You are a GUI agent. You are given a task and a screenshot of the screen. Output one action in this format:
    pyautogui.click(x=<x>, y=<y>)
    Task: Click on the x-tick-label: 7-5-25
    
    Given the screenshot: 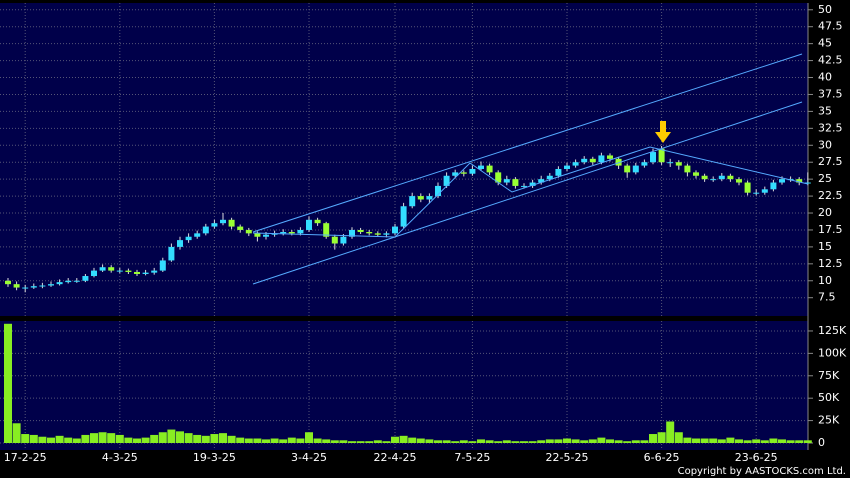 What is the action you would take?
    pyautogui.click(x=472, y=457)
    